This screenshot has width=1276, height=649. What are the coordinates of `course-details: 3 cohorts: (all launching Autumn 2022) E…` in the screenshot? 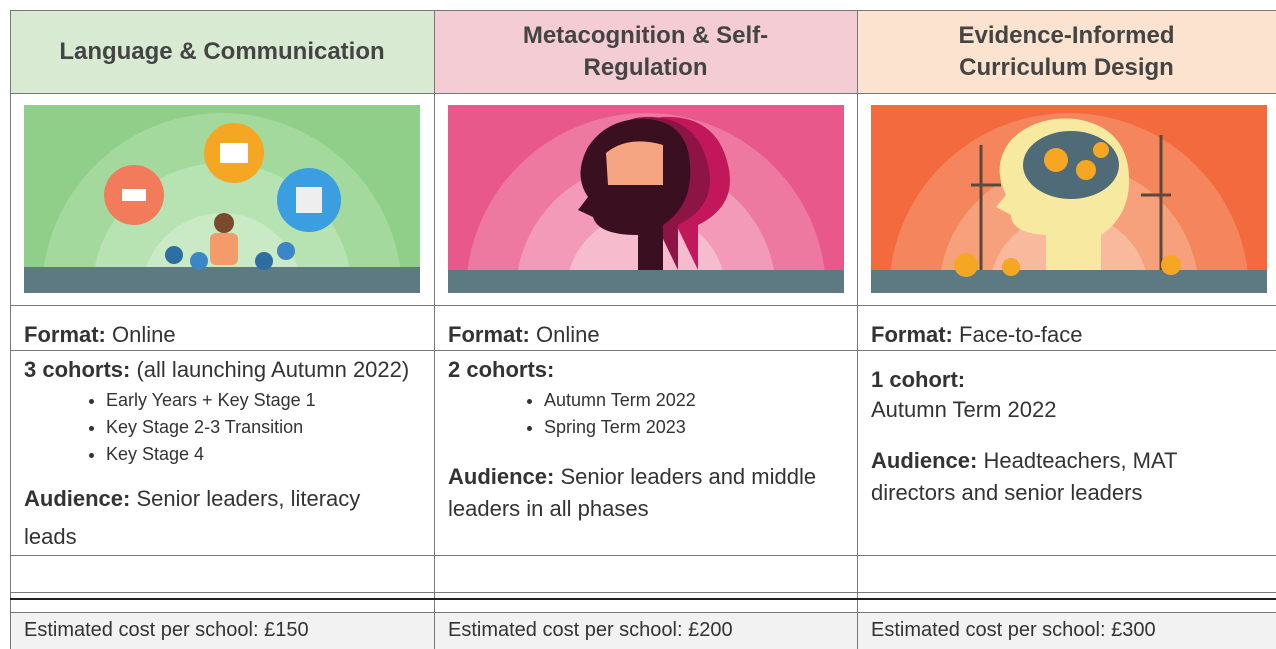 It's located at (222, 455).